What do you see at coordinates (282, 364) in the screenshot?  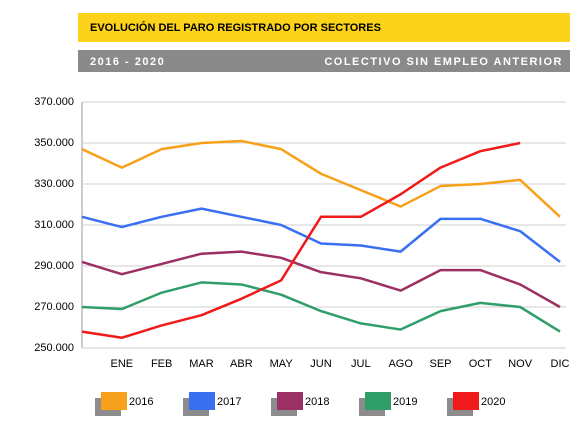 I see `x-tick-label: MAY` at bounding box center [282, 364].